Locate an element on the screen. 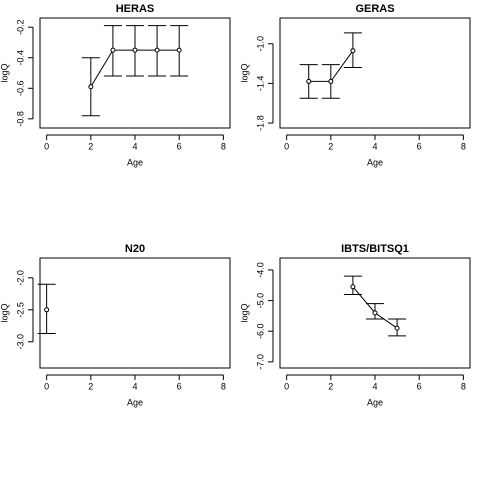 The height and width of the screenshot is (480, 480). y-tick-label: -7.0 is located at coordinates (260, 362).